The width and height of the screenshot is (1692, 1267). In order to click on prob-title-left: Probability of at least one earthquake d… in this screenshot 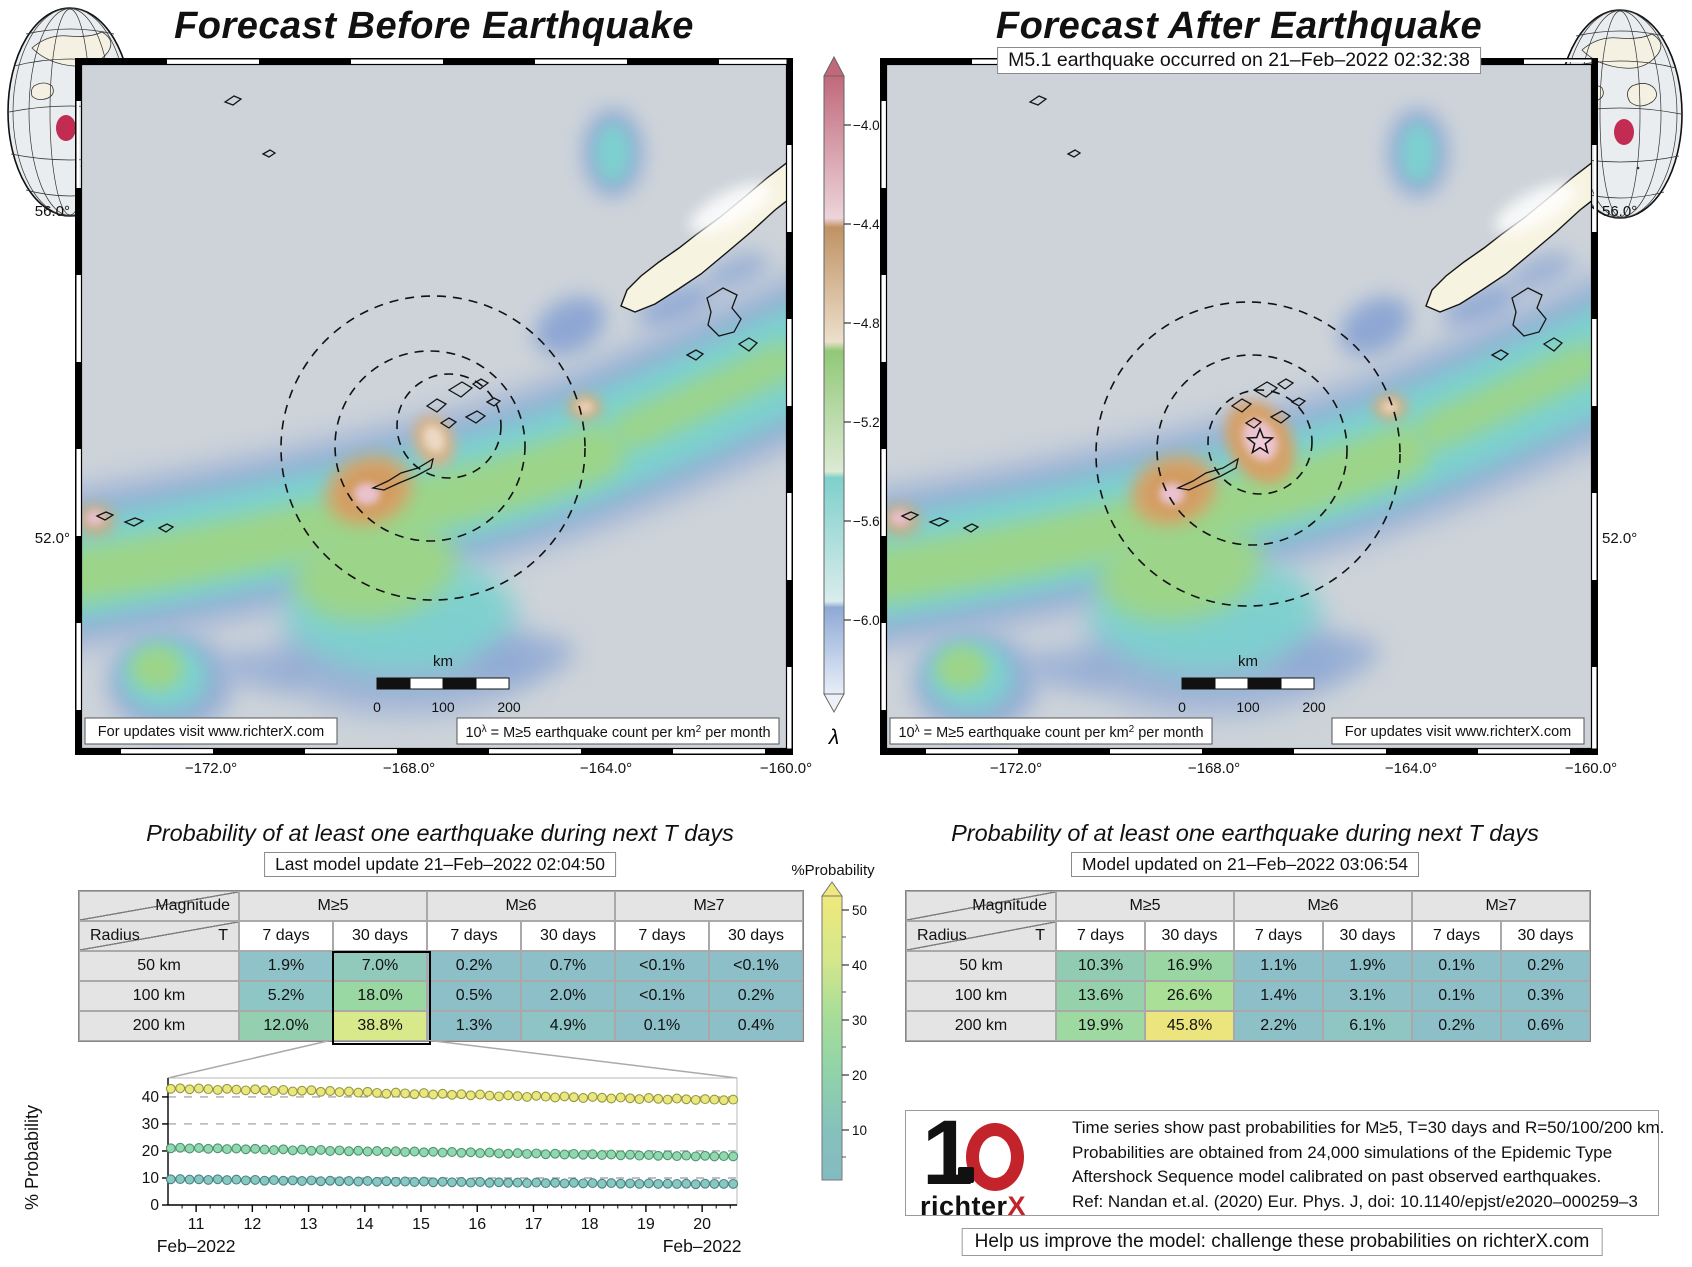, I will do `click(440, 833)`.